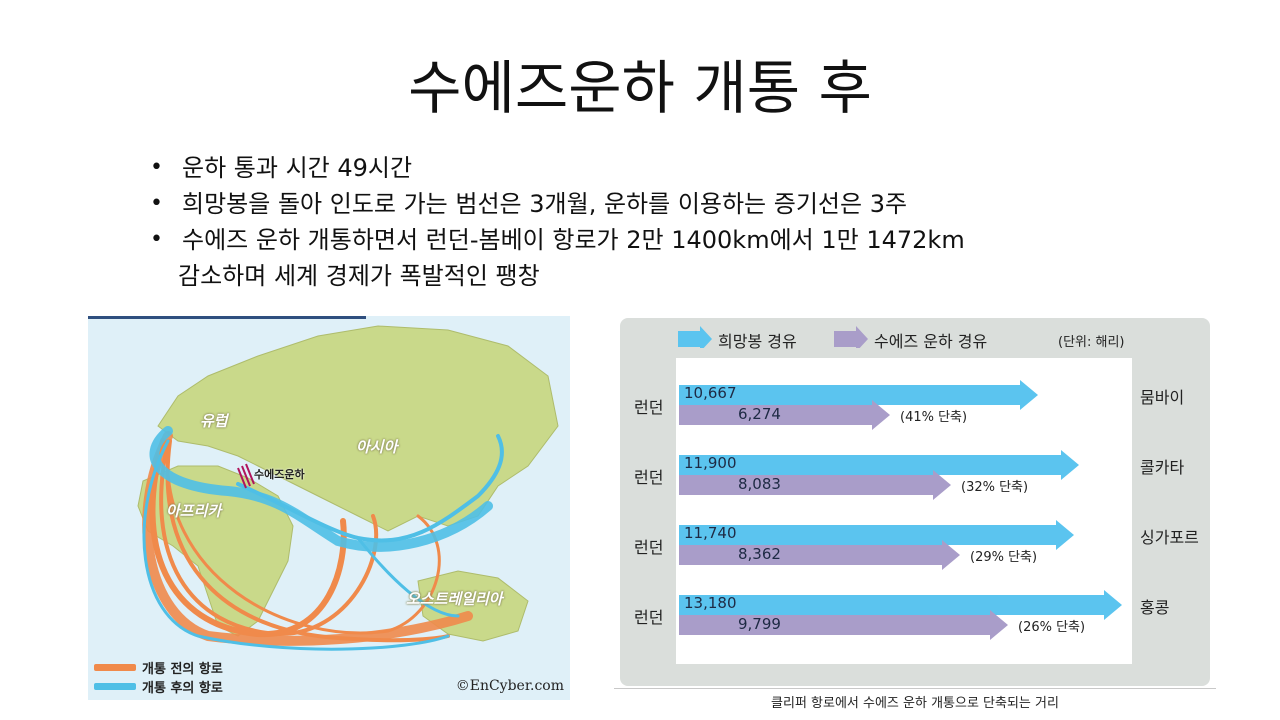  What do you see at coordinates (710, 463) in the screenshot?
I see `cape-value-label: 11,900` at bounding box center [710, 463].